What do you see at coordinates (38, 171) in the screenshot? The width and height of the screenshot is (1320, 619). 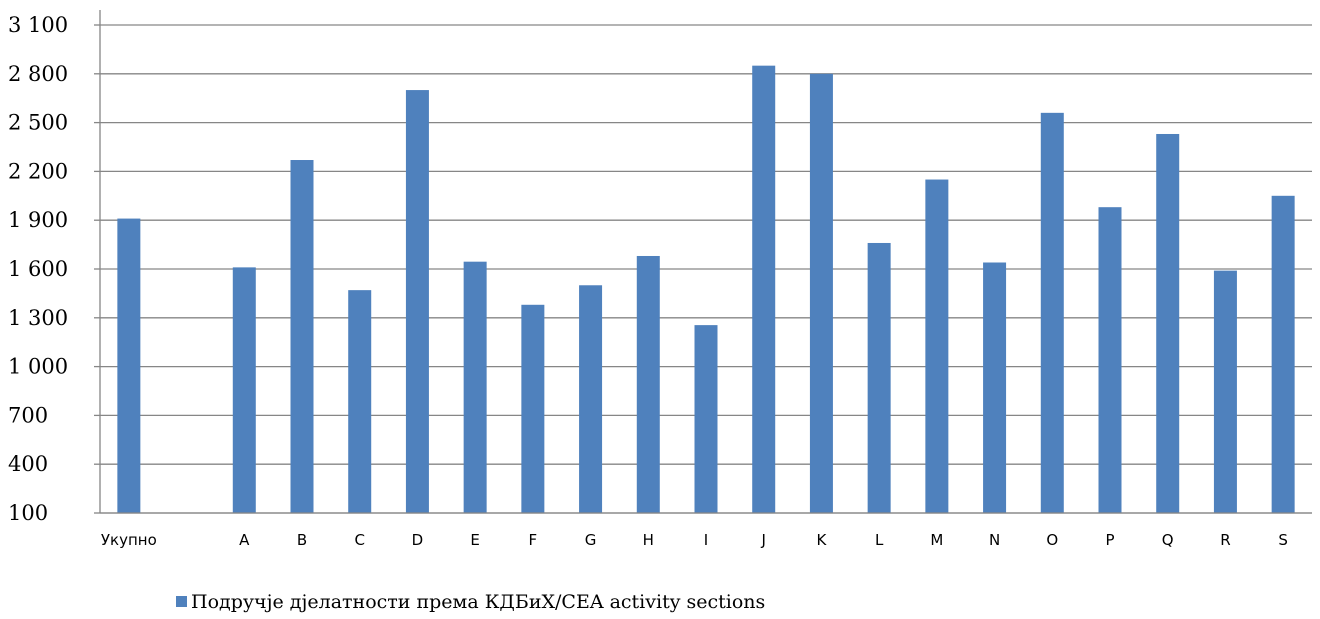 I see `y-tick-label: 2 200` at bounding box center [38, 171].